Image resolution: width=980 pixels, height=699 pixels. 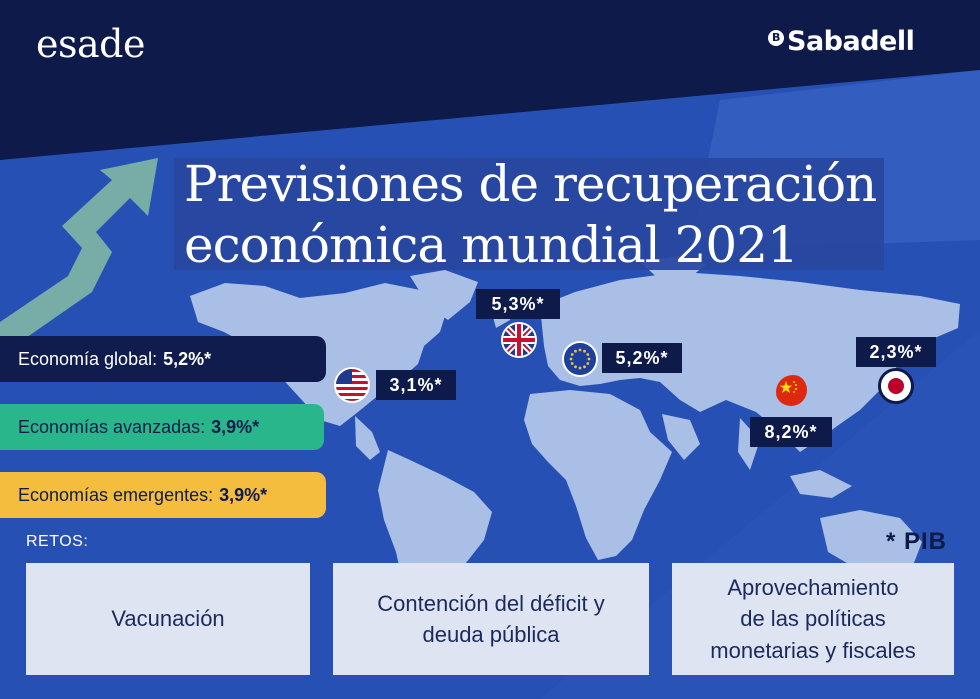 What do you see at coordinates (813, 588) in the screenshot?
I see `reto-card-line: Aprovechamiento` at bounding box center [813, 588].